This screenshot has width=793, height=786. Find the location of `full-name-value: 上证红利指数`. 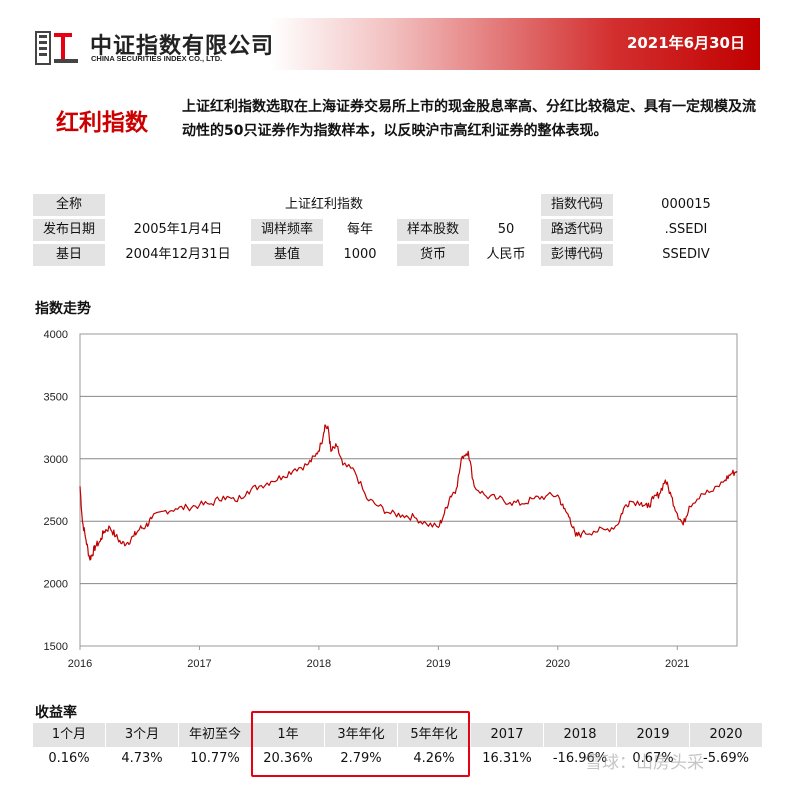

full-name-value: 上证红利指数 is located at coordinates (323, 204).